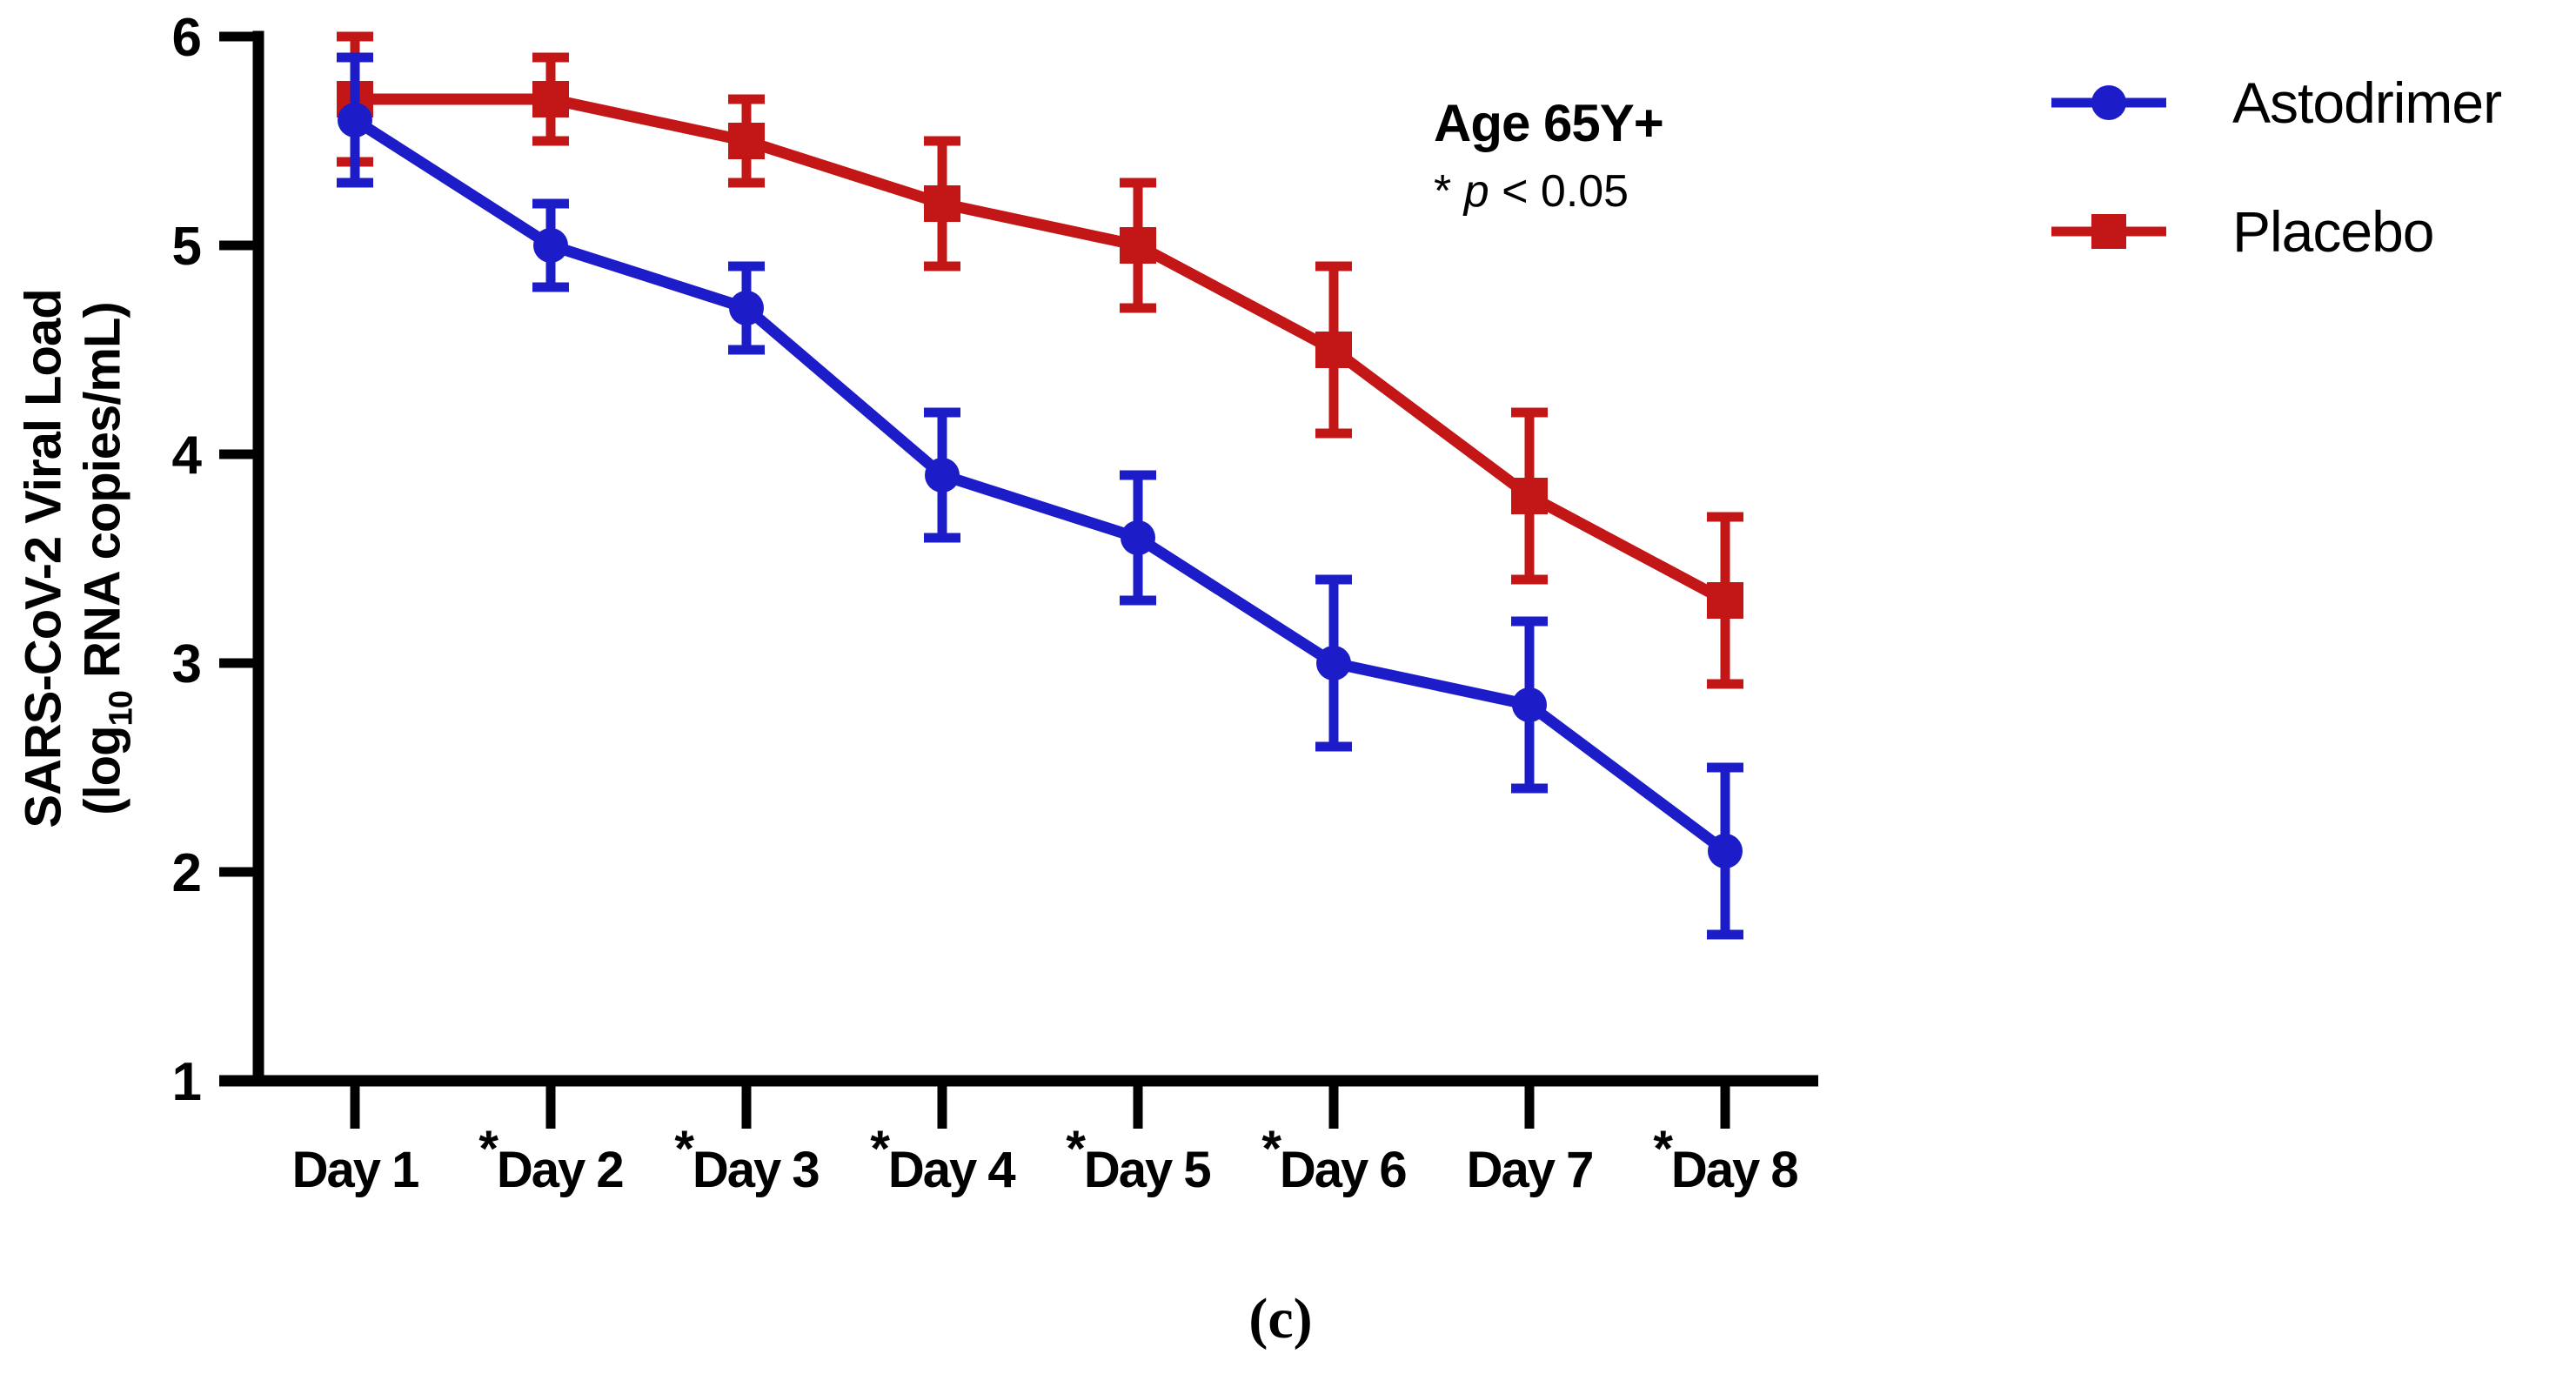 Image resolution: width=2576 pixels, height=1381 pixels. What do you see at coordinates (1549, 123) in the screenshot?
I see `age-group-label: Age 65Y+` at bounding box center [1549, 123].